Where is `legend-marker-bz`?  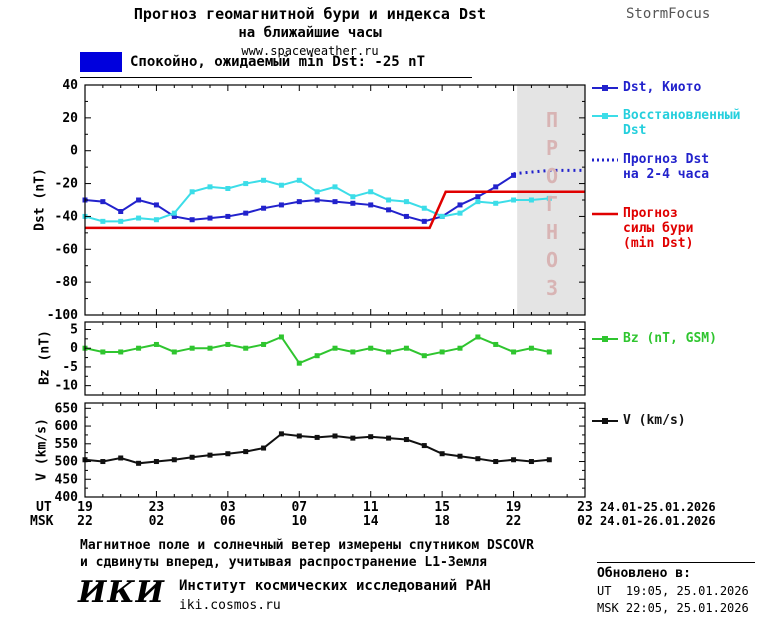 legend-marker-bz is located at coordinates (605, 339).